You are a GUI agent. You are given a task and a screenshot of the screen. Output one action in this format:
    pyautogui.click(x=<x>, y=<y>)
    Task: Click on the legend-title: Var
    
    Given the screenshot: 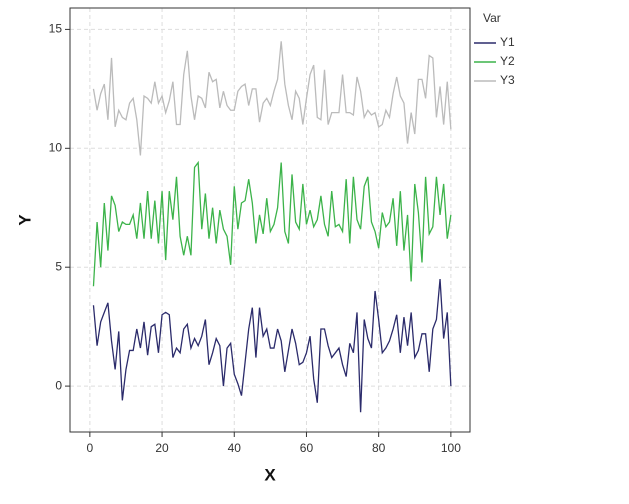 What is the action you would take?
    pyautogui.click(x=492, y=18)
    